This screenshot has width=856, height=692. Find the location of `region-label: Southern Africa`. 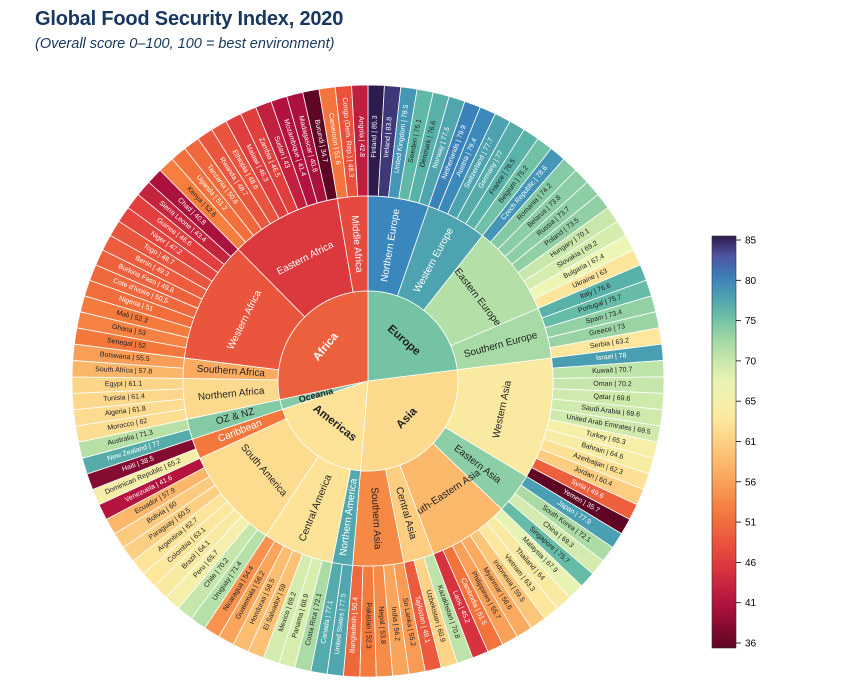

region-label: Southern Africa is located at coordinates (230, 372).